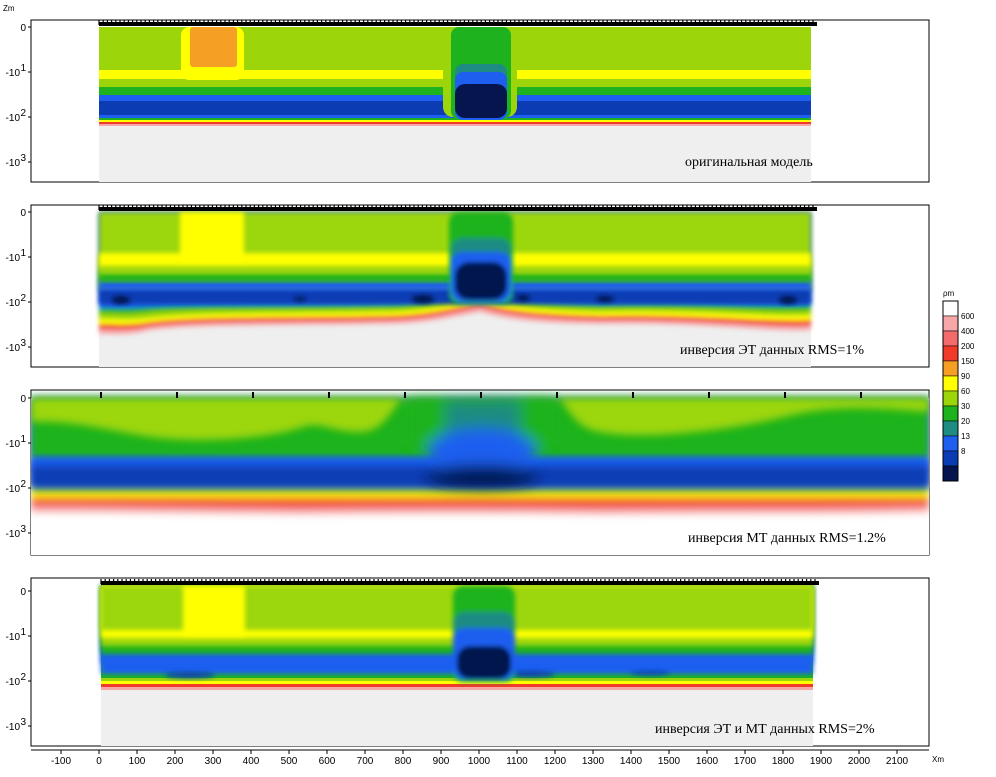 This screenshot has height=777, width=996. What do you see at coordinates (175, 761) in the screenshot?
I see `x-tick-label: 200` at bounding box center [175, 761].